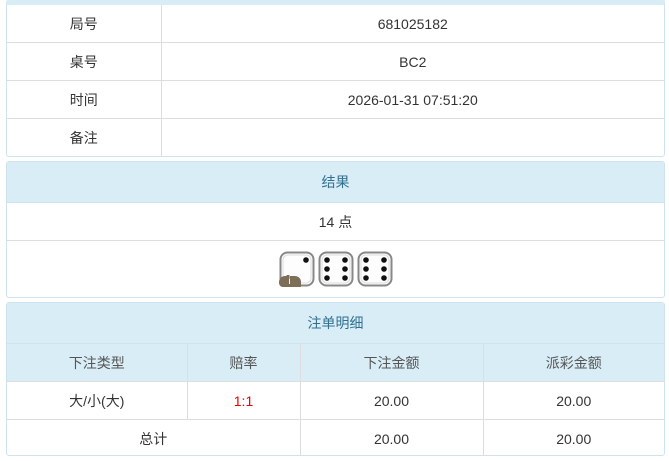 This screenshot has width=669, height=461. I want to click on total-label: 总计, so click(154, 437).